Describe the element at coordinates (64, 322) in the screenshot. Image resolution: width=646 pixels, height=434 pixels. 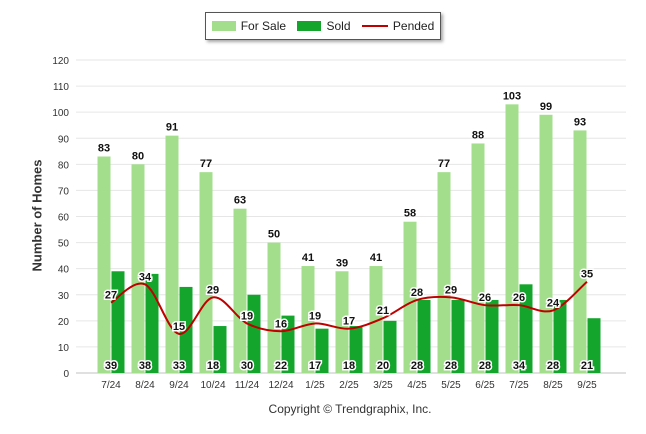
I see `y-tick-label: 20` at that location.